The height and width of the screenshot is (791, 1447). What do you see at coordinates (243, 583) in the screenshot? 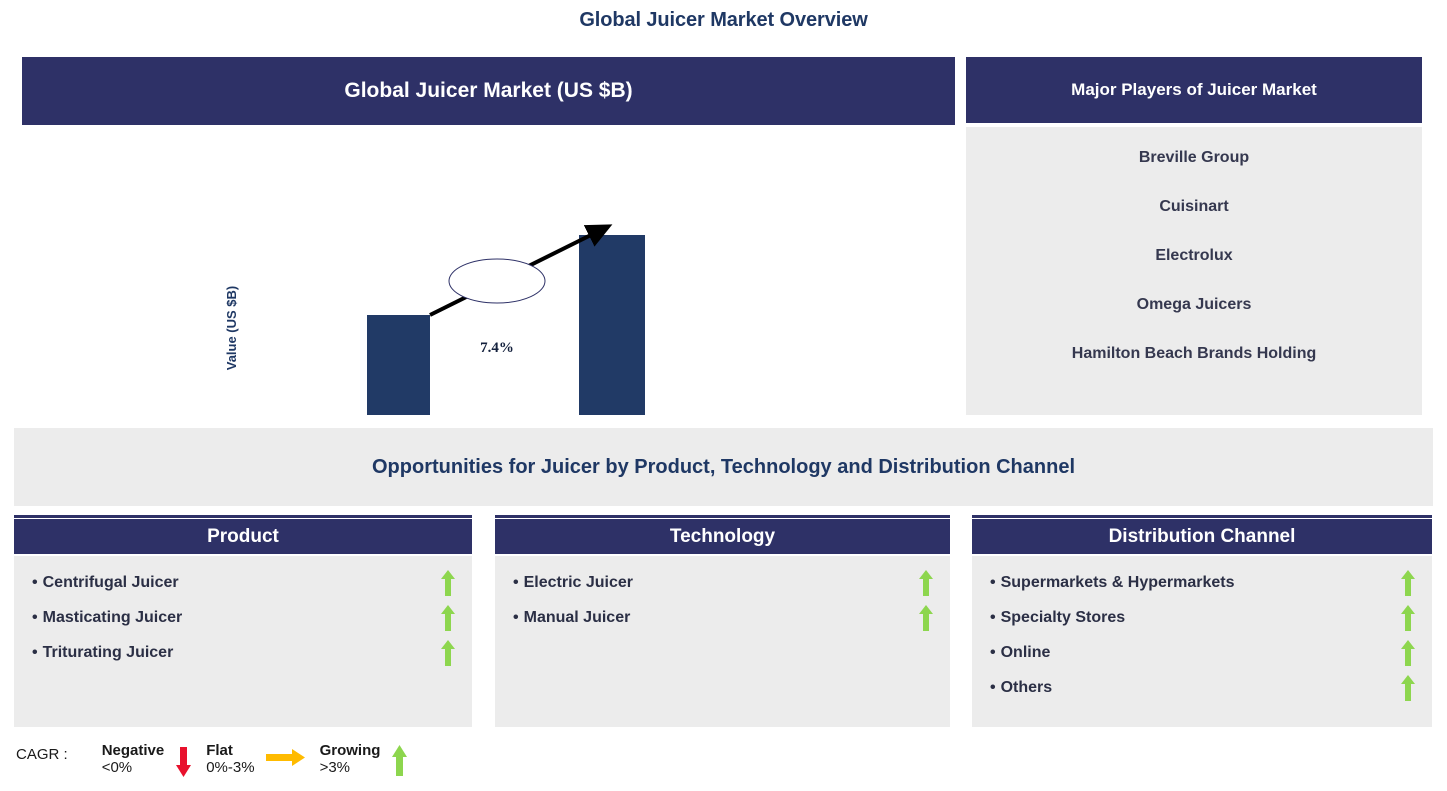
I see `list-item: • Centrifugal Juicer` at bounding box center [243, 583].